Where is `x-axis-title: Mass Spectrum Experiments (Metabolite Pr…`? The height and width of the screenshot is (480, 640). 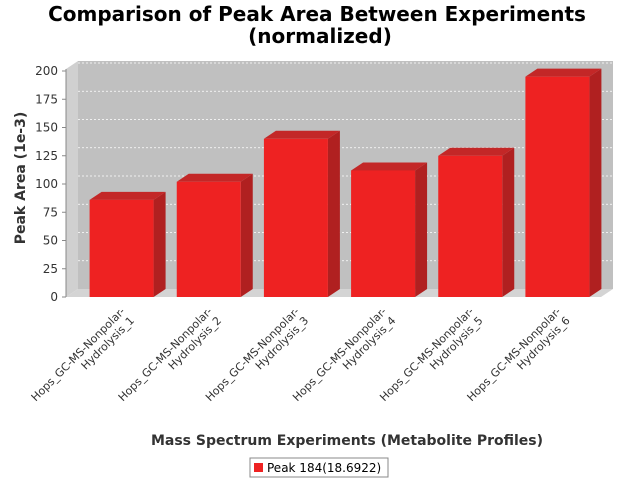
x-axis-title: Mass Spectrum Experiments (Metabolite Pr… is located at coordinates (347, 441).